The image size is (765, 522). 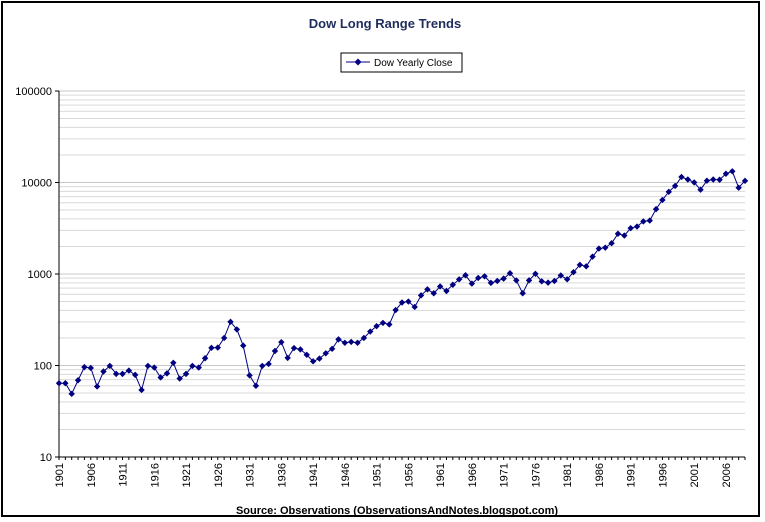 What do you see at coordinates (358, 62) in the screenshot?
I see `legend-marker-icon` at bounding box center [358, 62].